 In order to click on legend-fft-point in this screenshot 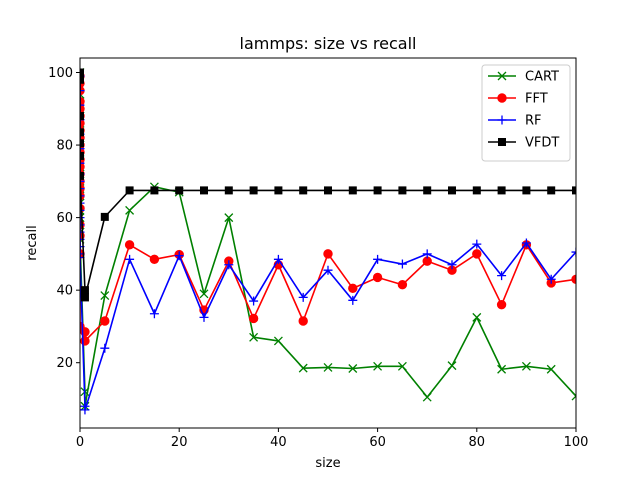, I will do `click(502, 98)`.